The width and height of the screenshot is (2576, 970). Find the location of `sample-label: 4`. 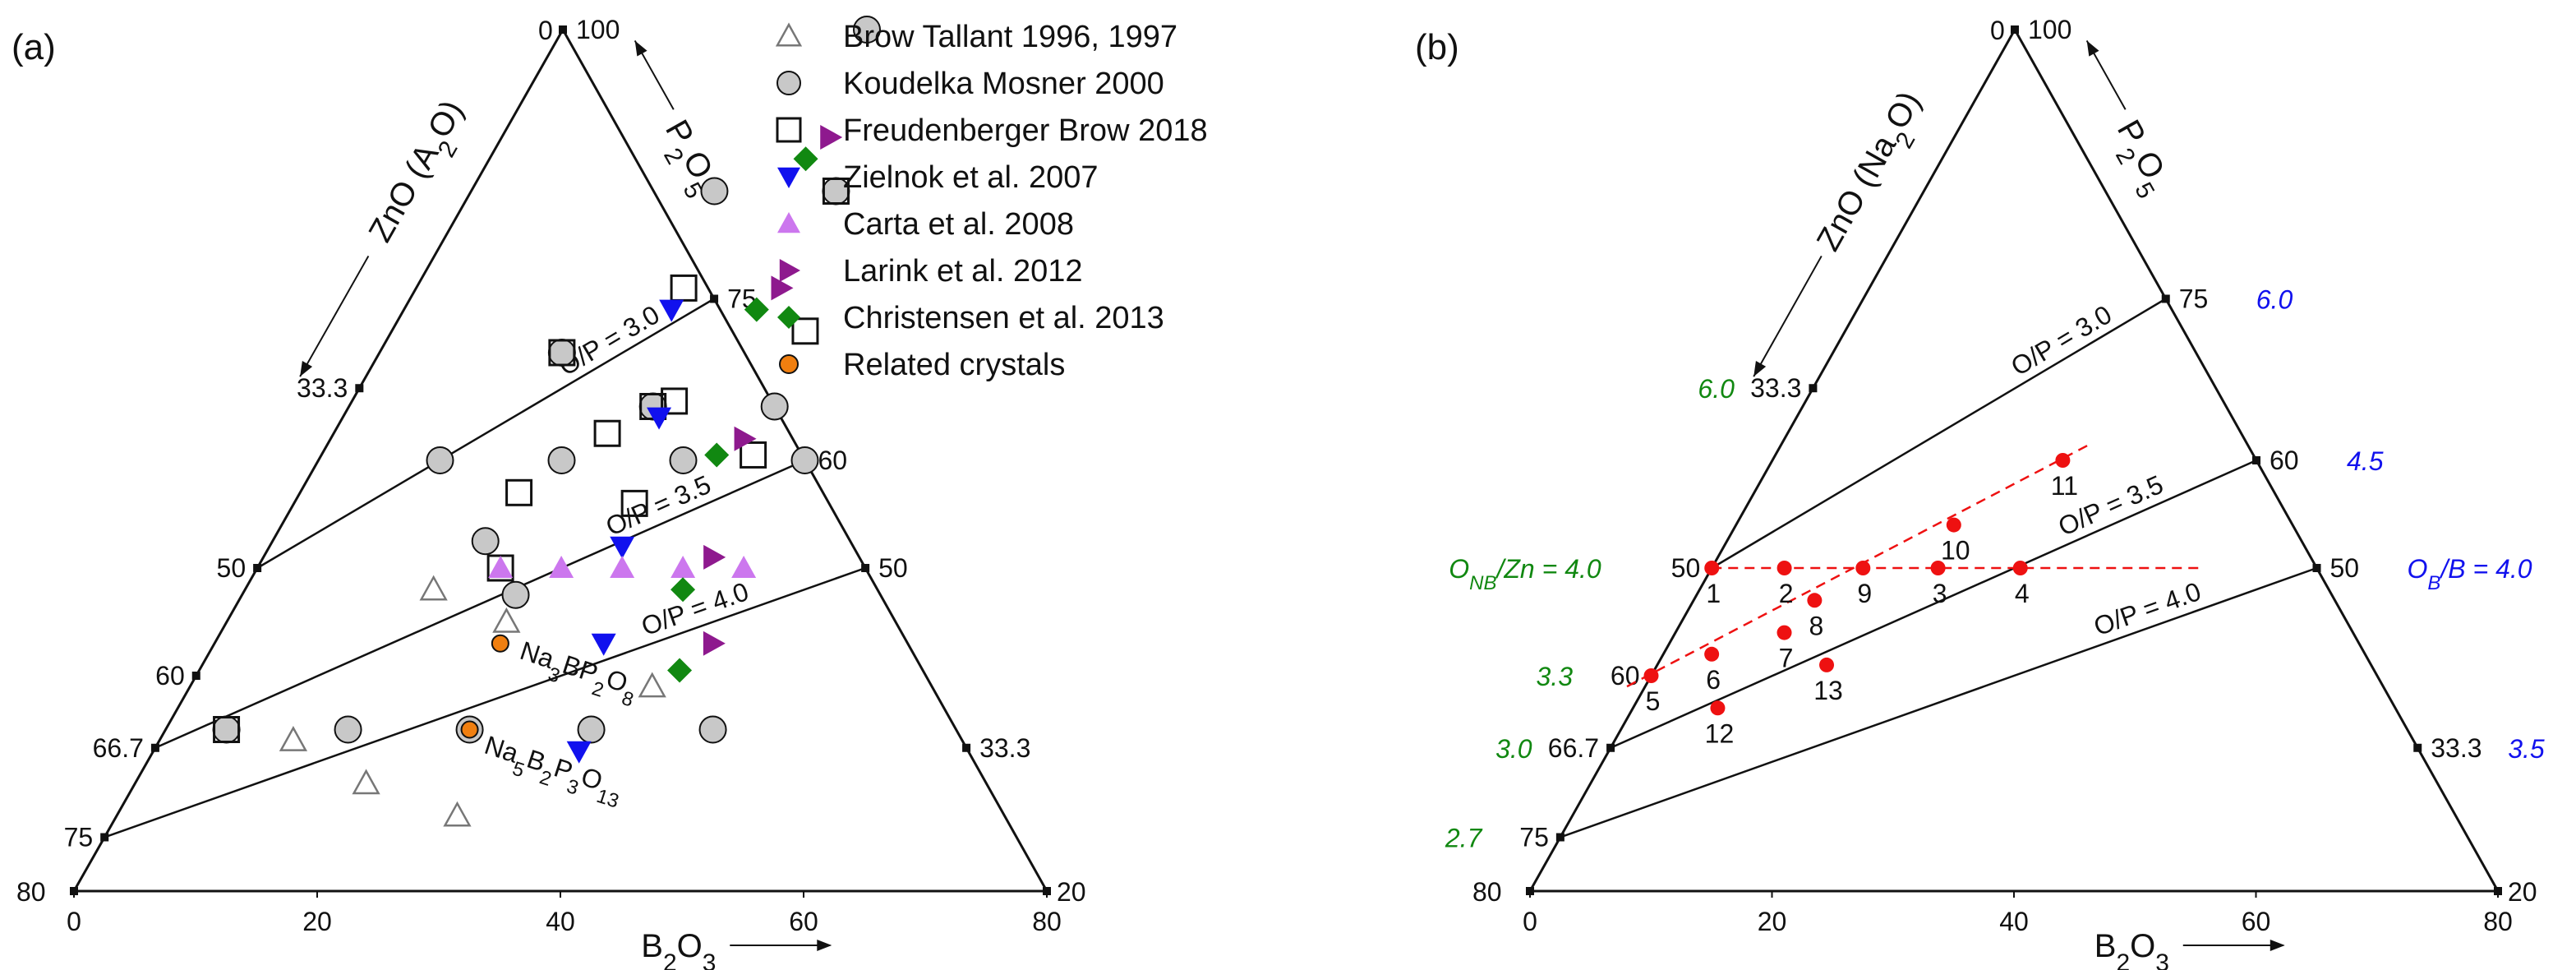

sample-label: 4 is located at coordinates (2022, 593).